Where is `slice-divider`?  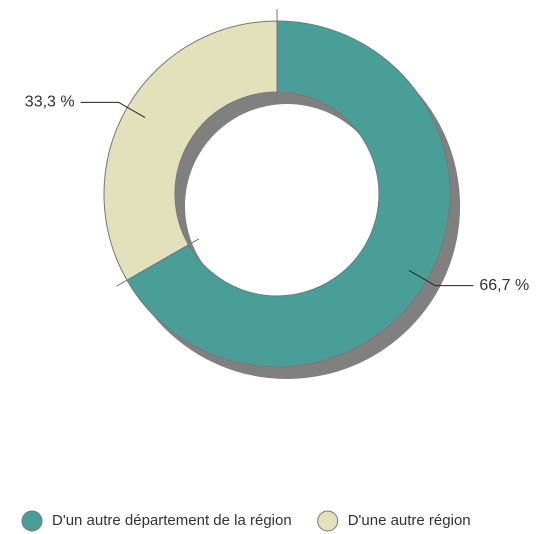
slice-divider is located at coordinates (158, 262).